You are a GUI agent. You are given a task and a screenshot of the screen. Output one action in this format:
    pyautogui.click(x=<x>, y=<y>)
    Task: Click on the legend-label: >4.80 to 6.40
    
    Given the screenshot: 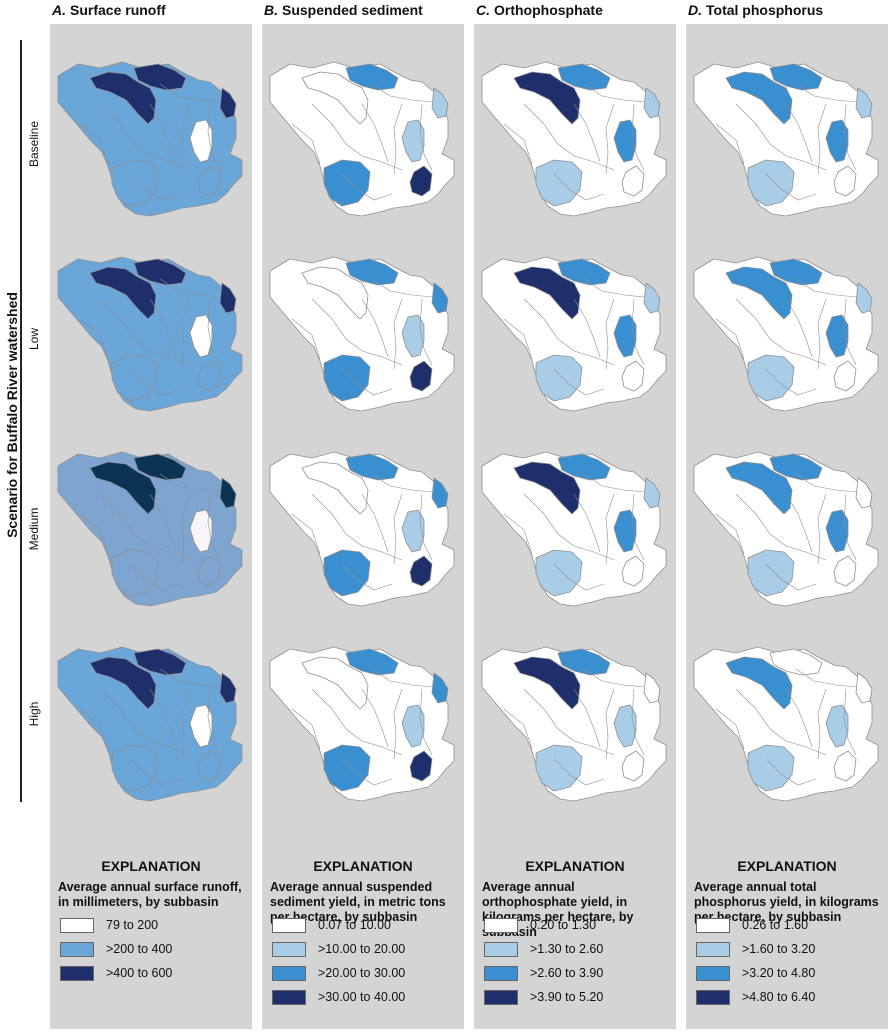 What is the action you would take?
    pyautogui.click(x=779, y=997)
    